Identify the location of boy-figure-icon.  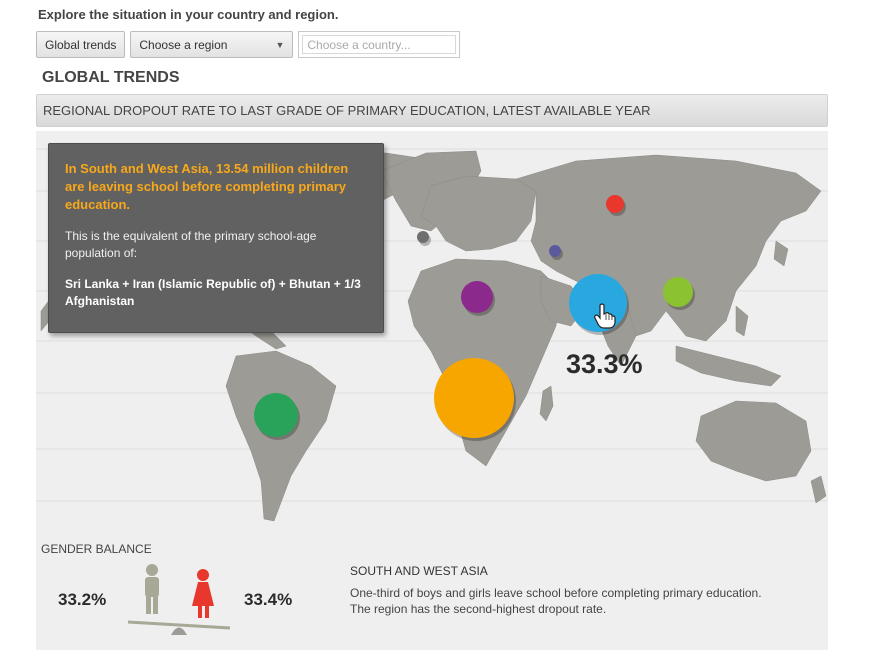
(152, 589).